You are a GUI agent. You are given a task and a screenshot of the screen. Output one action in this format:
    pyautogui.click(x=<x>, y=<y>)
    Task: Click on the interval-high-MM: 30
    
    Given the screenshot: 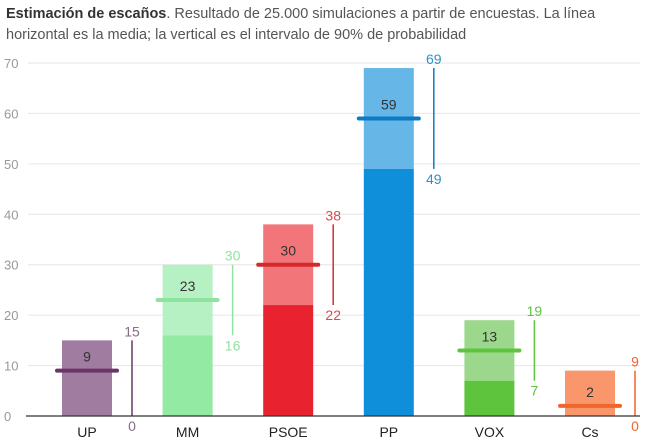 What is the action you would take?
    pyautogui.click(x=233, y=256)
    